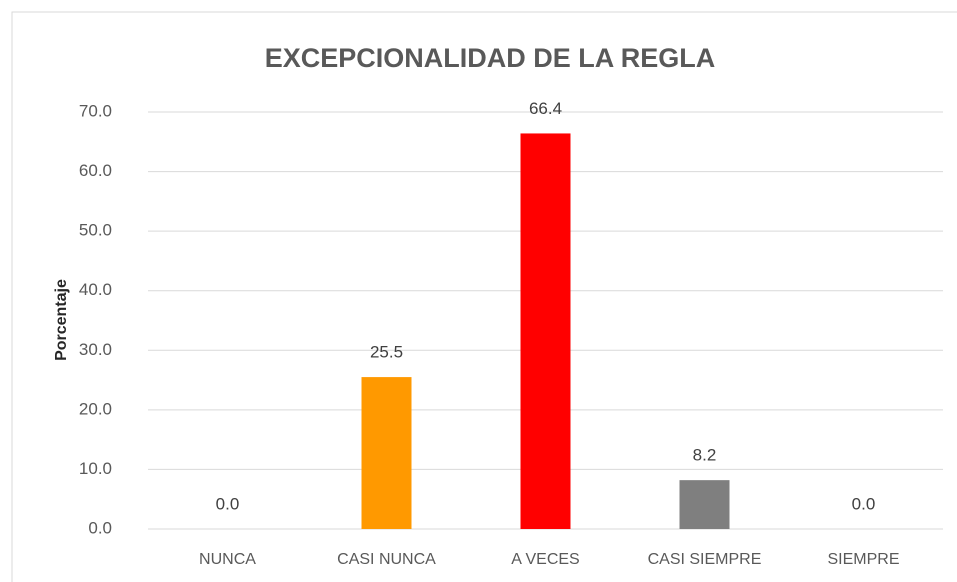 Image resolution: width=957 pixels, height=582 pixels. Describe the element at coordinates (61, 320) in the screenshot. I see `y-axis-label: Porcentaje` at that location.